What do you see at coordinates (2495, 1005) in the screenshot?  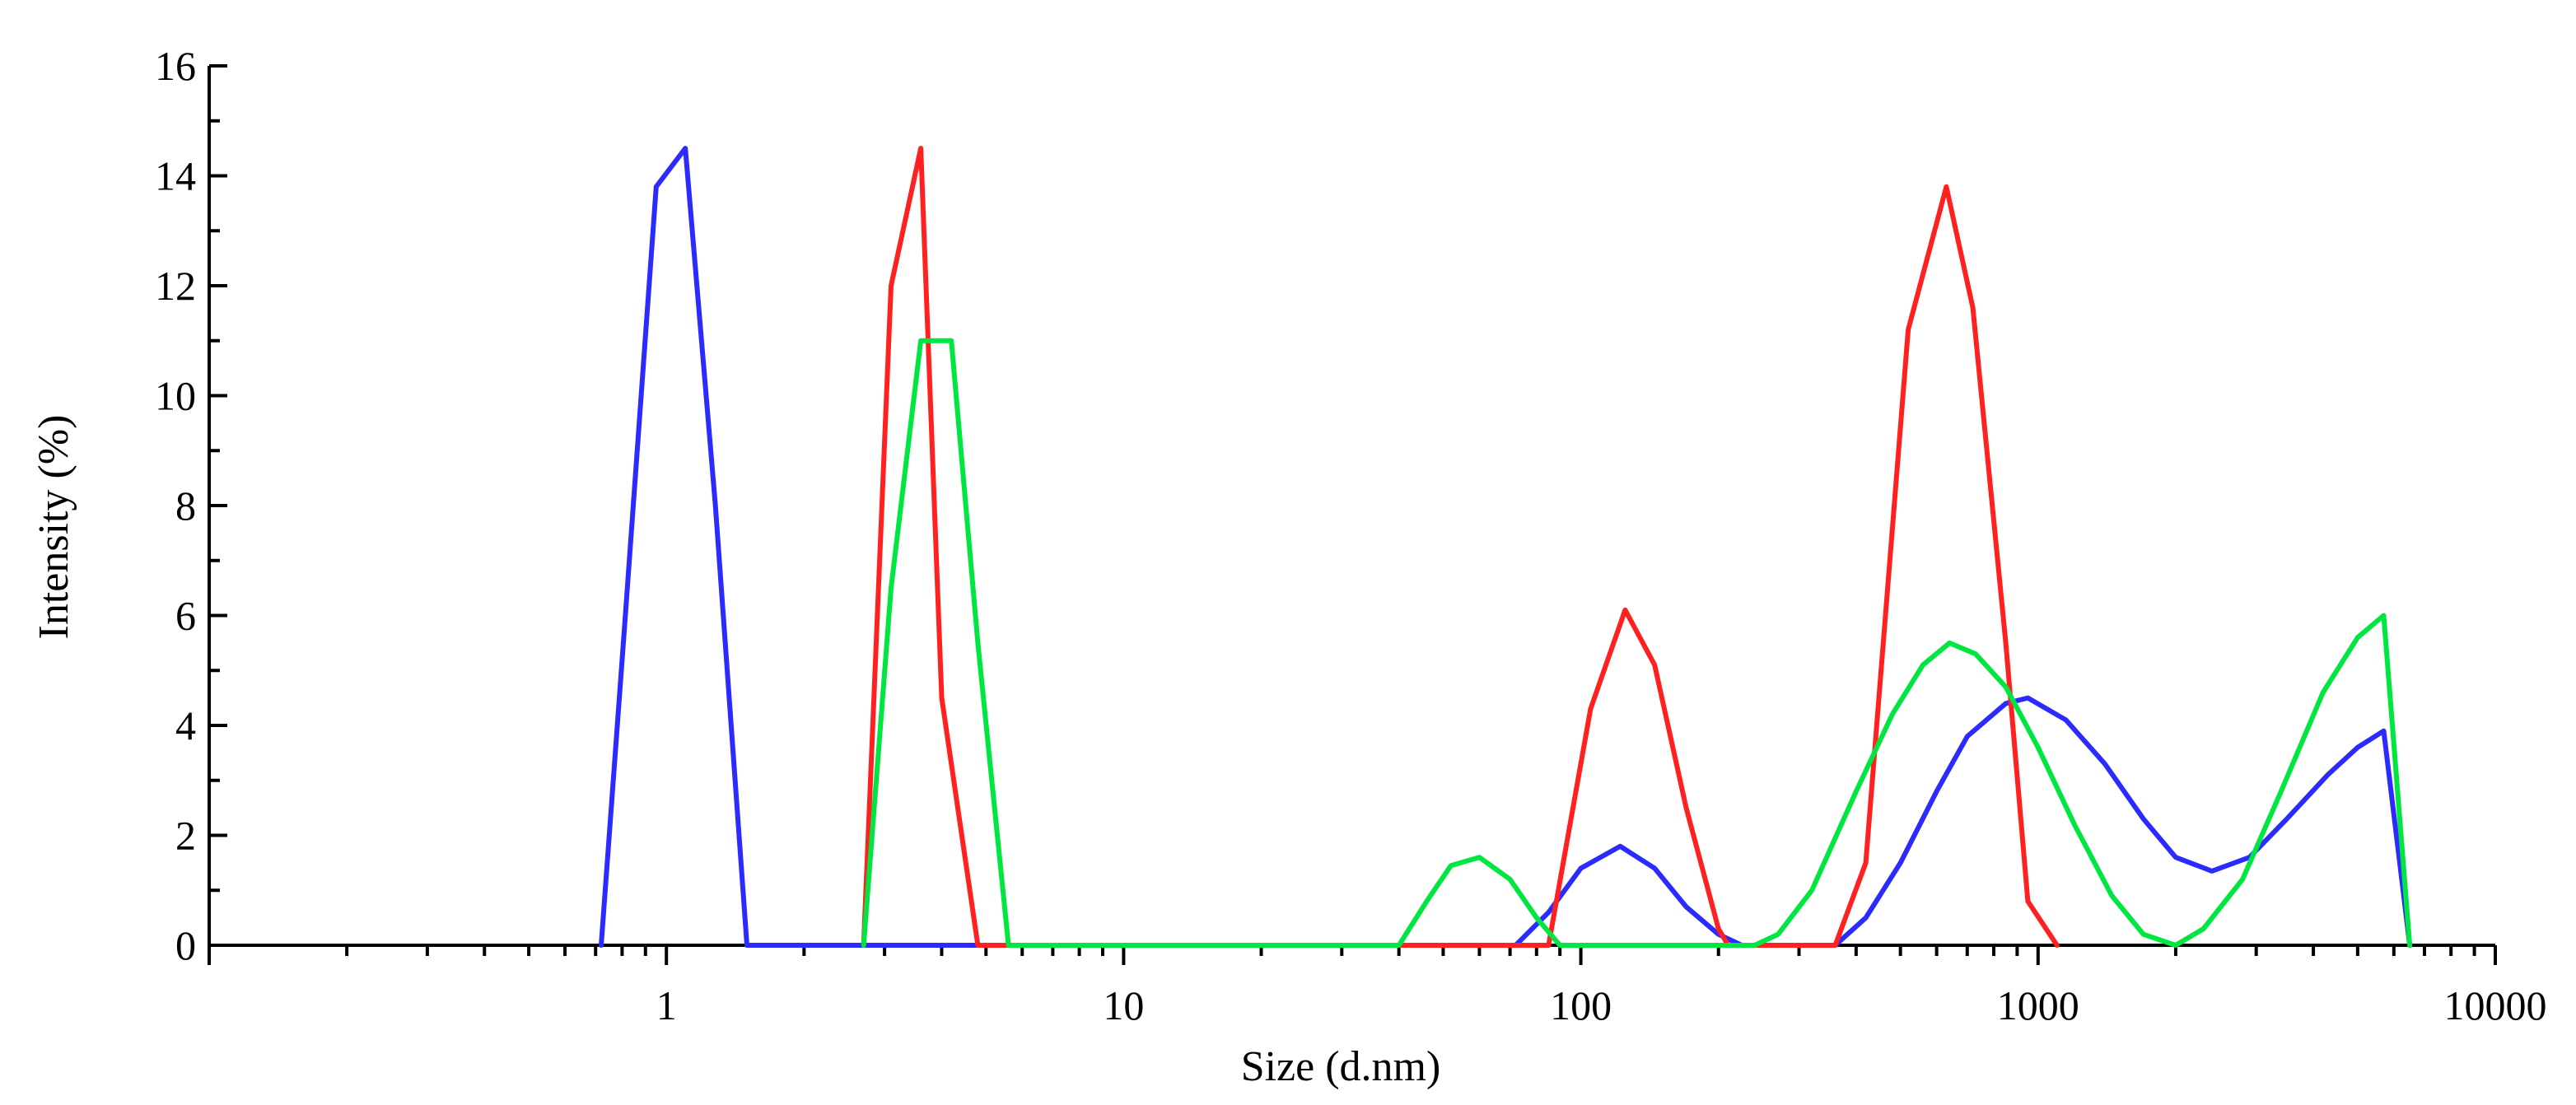 I see `x-tick-label: 10000` at bounding box center [2495, 1005].